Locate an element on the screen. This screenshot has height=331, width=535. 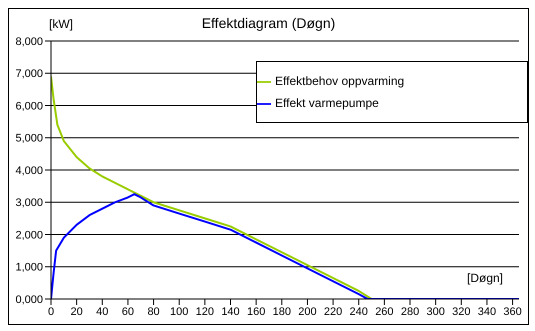
y-tick-label: 4,000 is located at coordinates (29, 170).